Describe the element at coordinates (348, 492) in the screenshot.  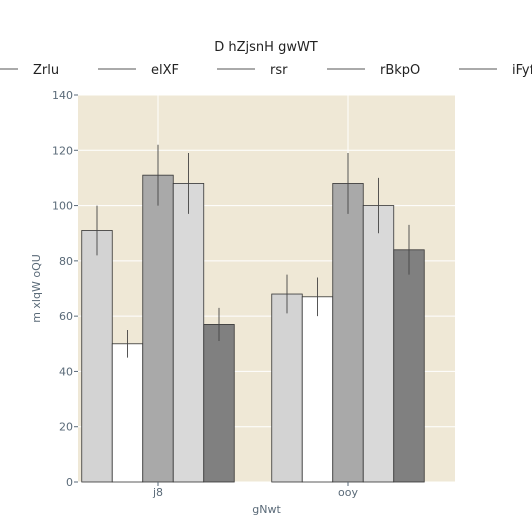
I see `x-tick-label: ooy` at that location.